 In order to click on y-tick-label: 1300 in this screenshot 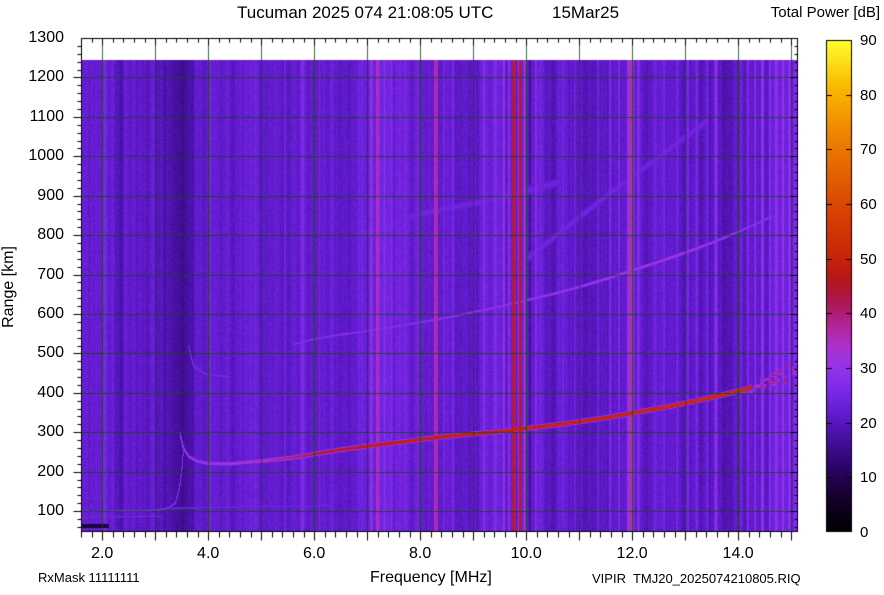, I will do `click(46, 37)`.